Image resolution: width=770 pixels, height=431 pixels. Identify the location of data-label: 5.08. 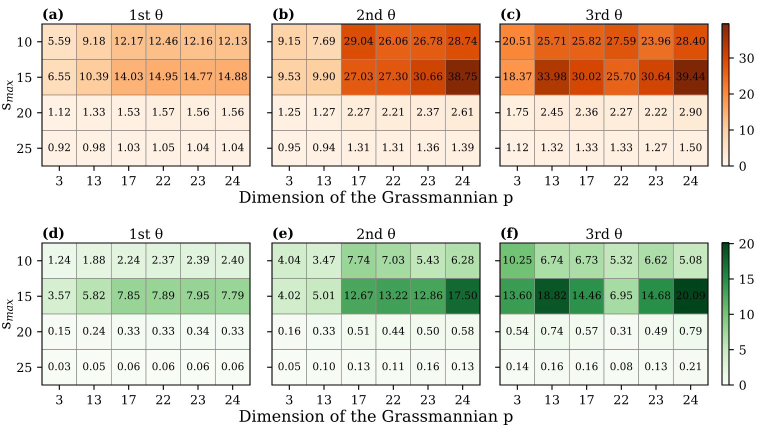
(691, 260).